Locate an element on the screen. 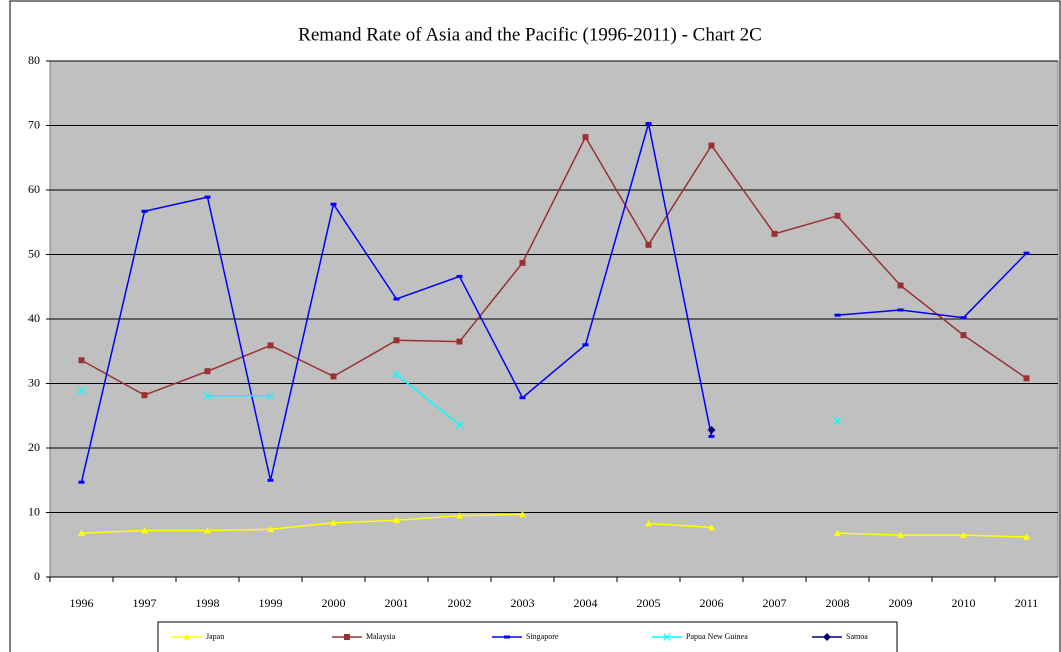  x-tick-label: 2006 is located at coordinates (712, 603).